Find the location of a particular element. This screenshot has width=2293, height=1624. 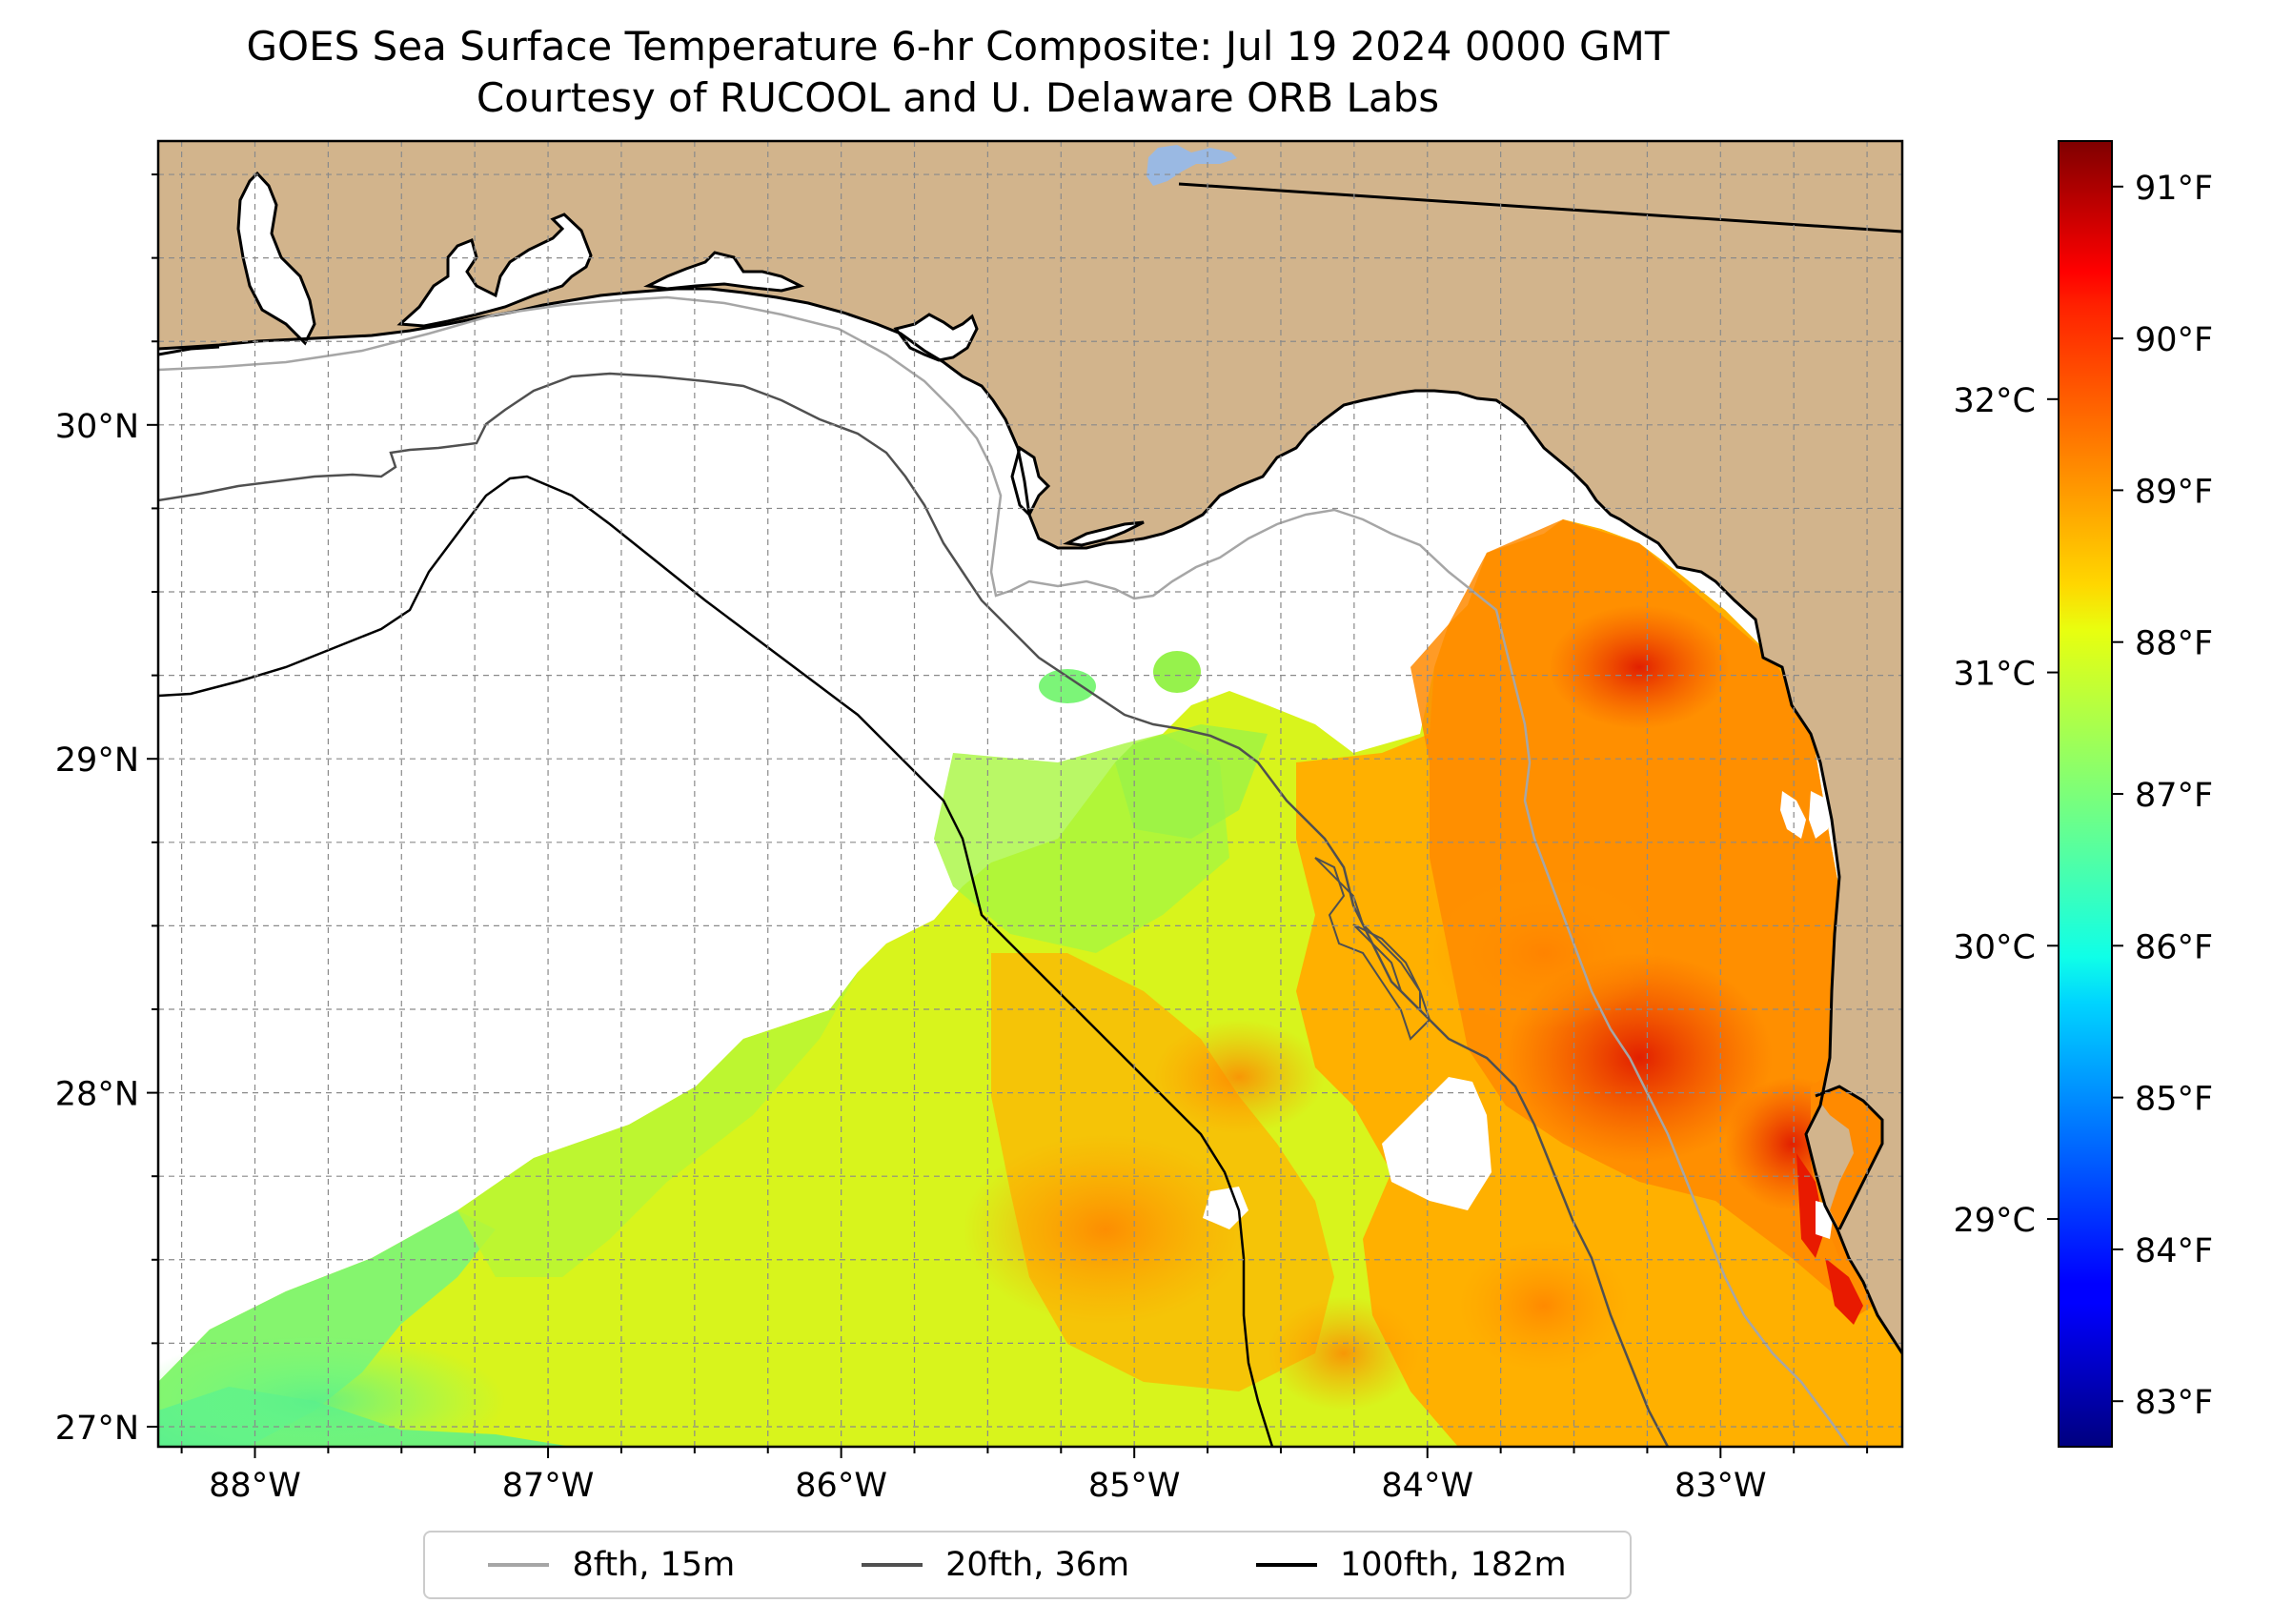

colorbar-c-tick-label: 32°C is located at coordinates (1995, 401).